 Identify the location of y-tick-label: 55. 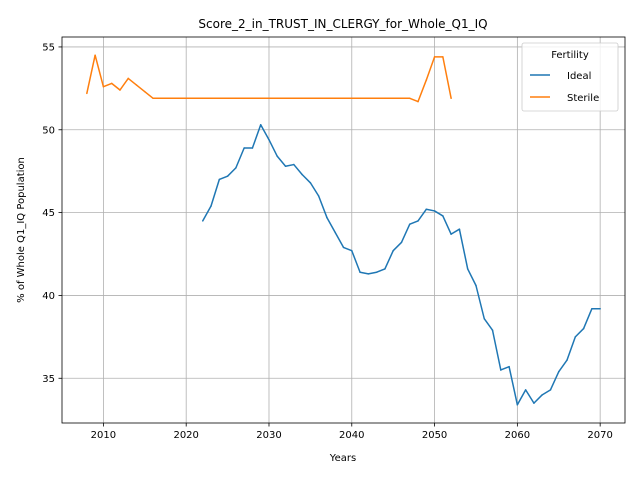
(48, 47).